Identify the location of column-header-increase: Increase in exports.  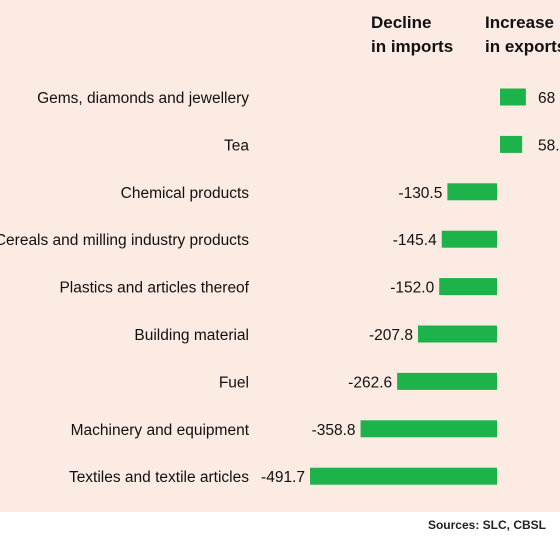
(522, 34).